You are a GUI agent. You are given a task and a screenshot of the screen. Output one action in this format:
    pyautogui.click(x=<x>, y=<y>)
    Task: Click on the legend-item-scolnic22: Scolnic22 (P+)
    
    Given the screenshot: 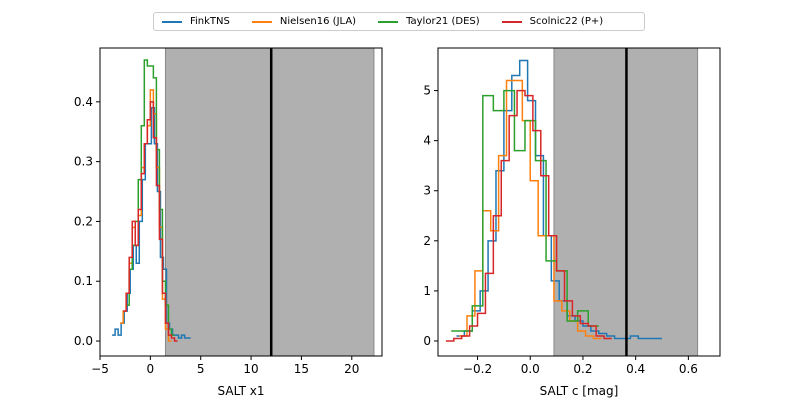 What is the action you would take?
    pyautogui.click(x=552, y=21)
    